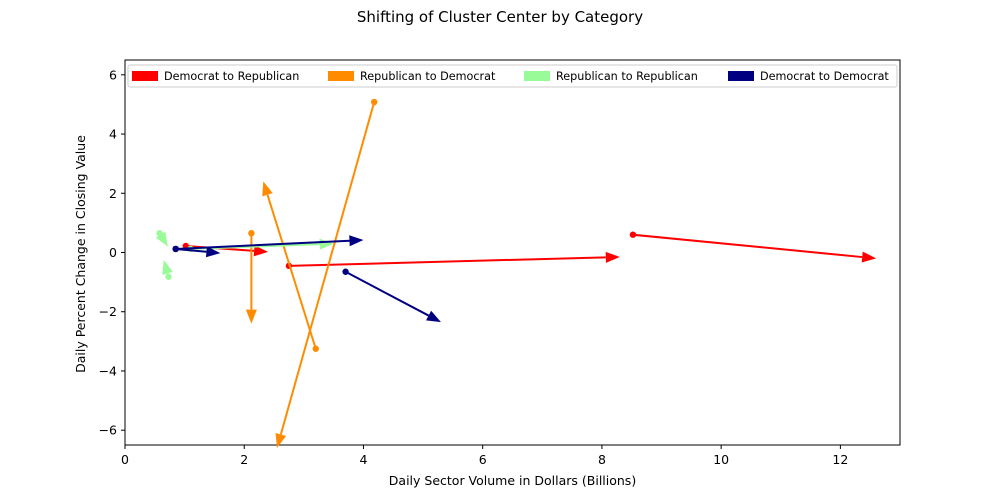 The height and width of the screenshot is (504, 1000). Describe the element at coordinates (113, 134) in the screenshot. I see `y-tick-label: 4` at that location.